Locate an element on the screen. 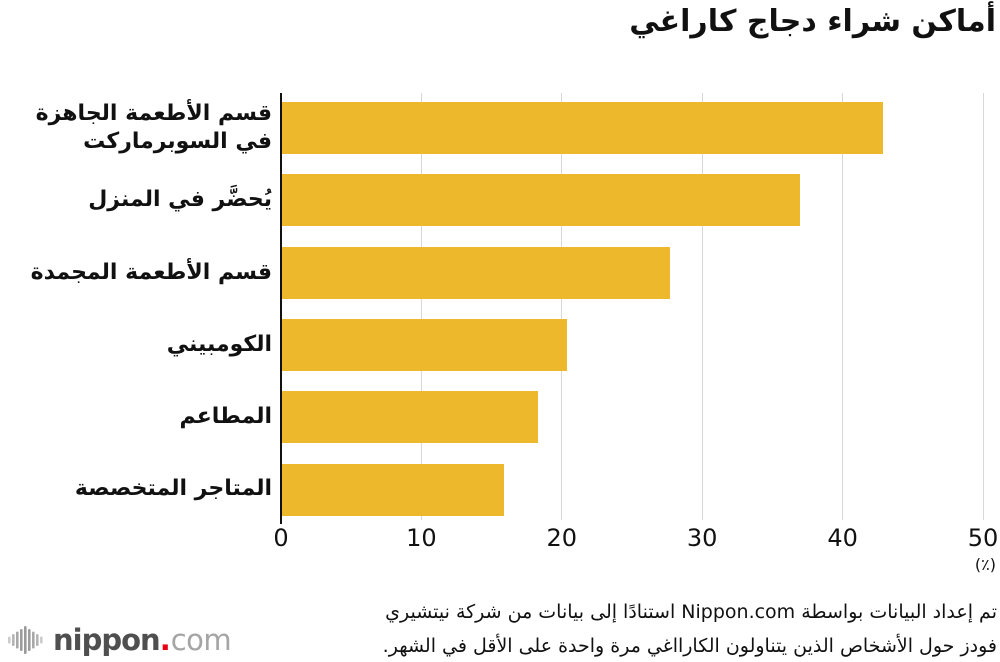  x-tick-label: 20 is located at coordinates (562, 538).